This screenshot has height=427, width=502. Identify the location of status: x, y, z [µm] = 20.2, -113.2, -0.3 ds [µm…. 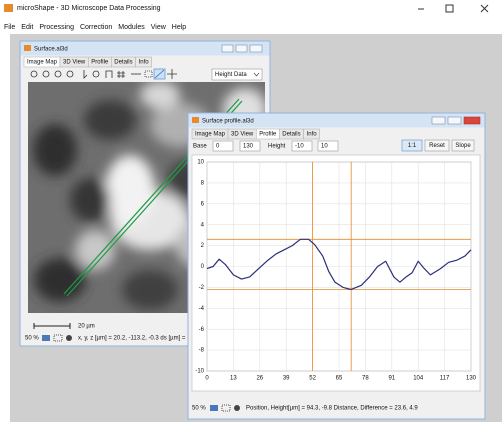
(134, 339).